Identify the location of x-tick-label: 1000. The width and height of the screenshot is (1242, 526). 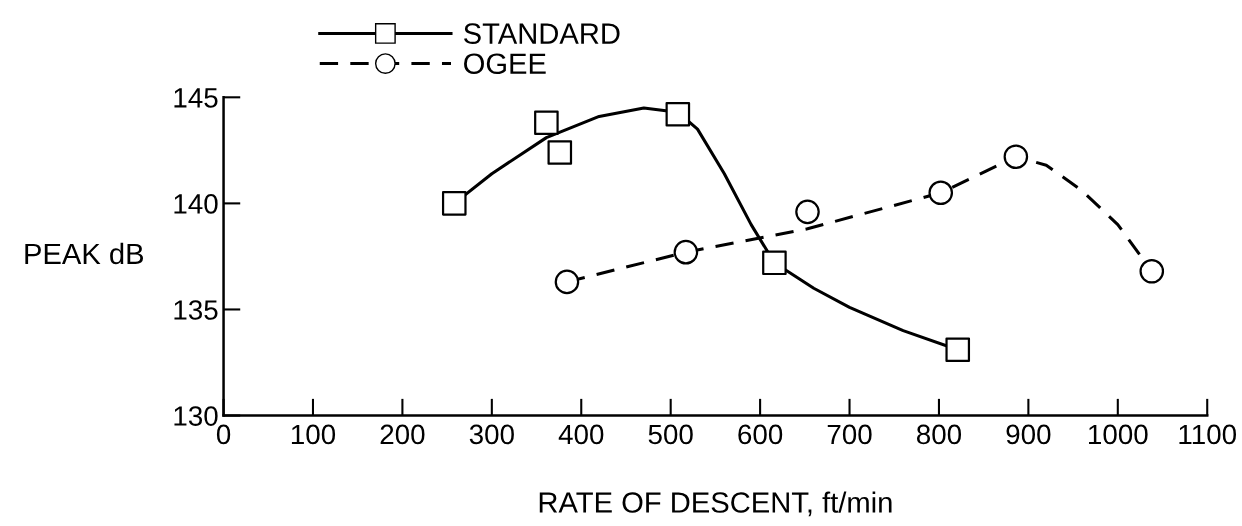
(1118, 434).